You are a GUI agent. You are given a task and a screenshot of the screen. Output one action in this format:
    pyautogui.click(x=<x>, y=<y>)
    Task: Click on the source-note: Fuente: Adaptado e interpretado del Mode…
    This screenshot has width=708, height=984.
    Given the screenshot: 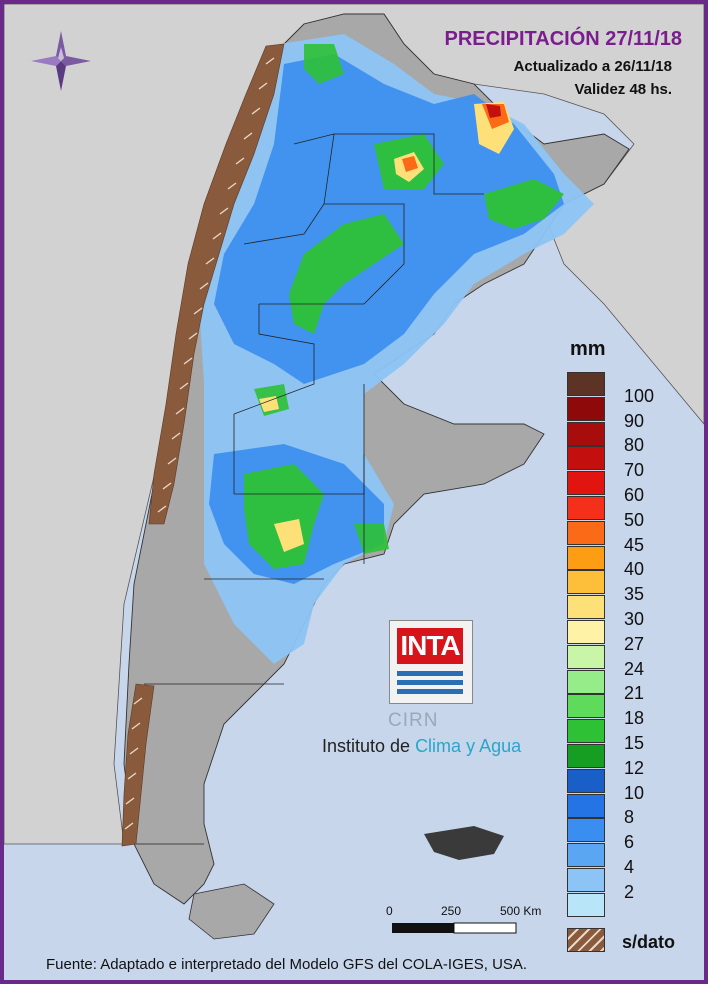 What is the action you would take?
    pyautogui.click(x=287, y=964)
    